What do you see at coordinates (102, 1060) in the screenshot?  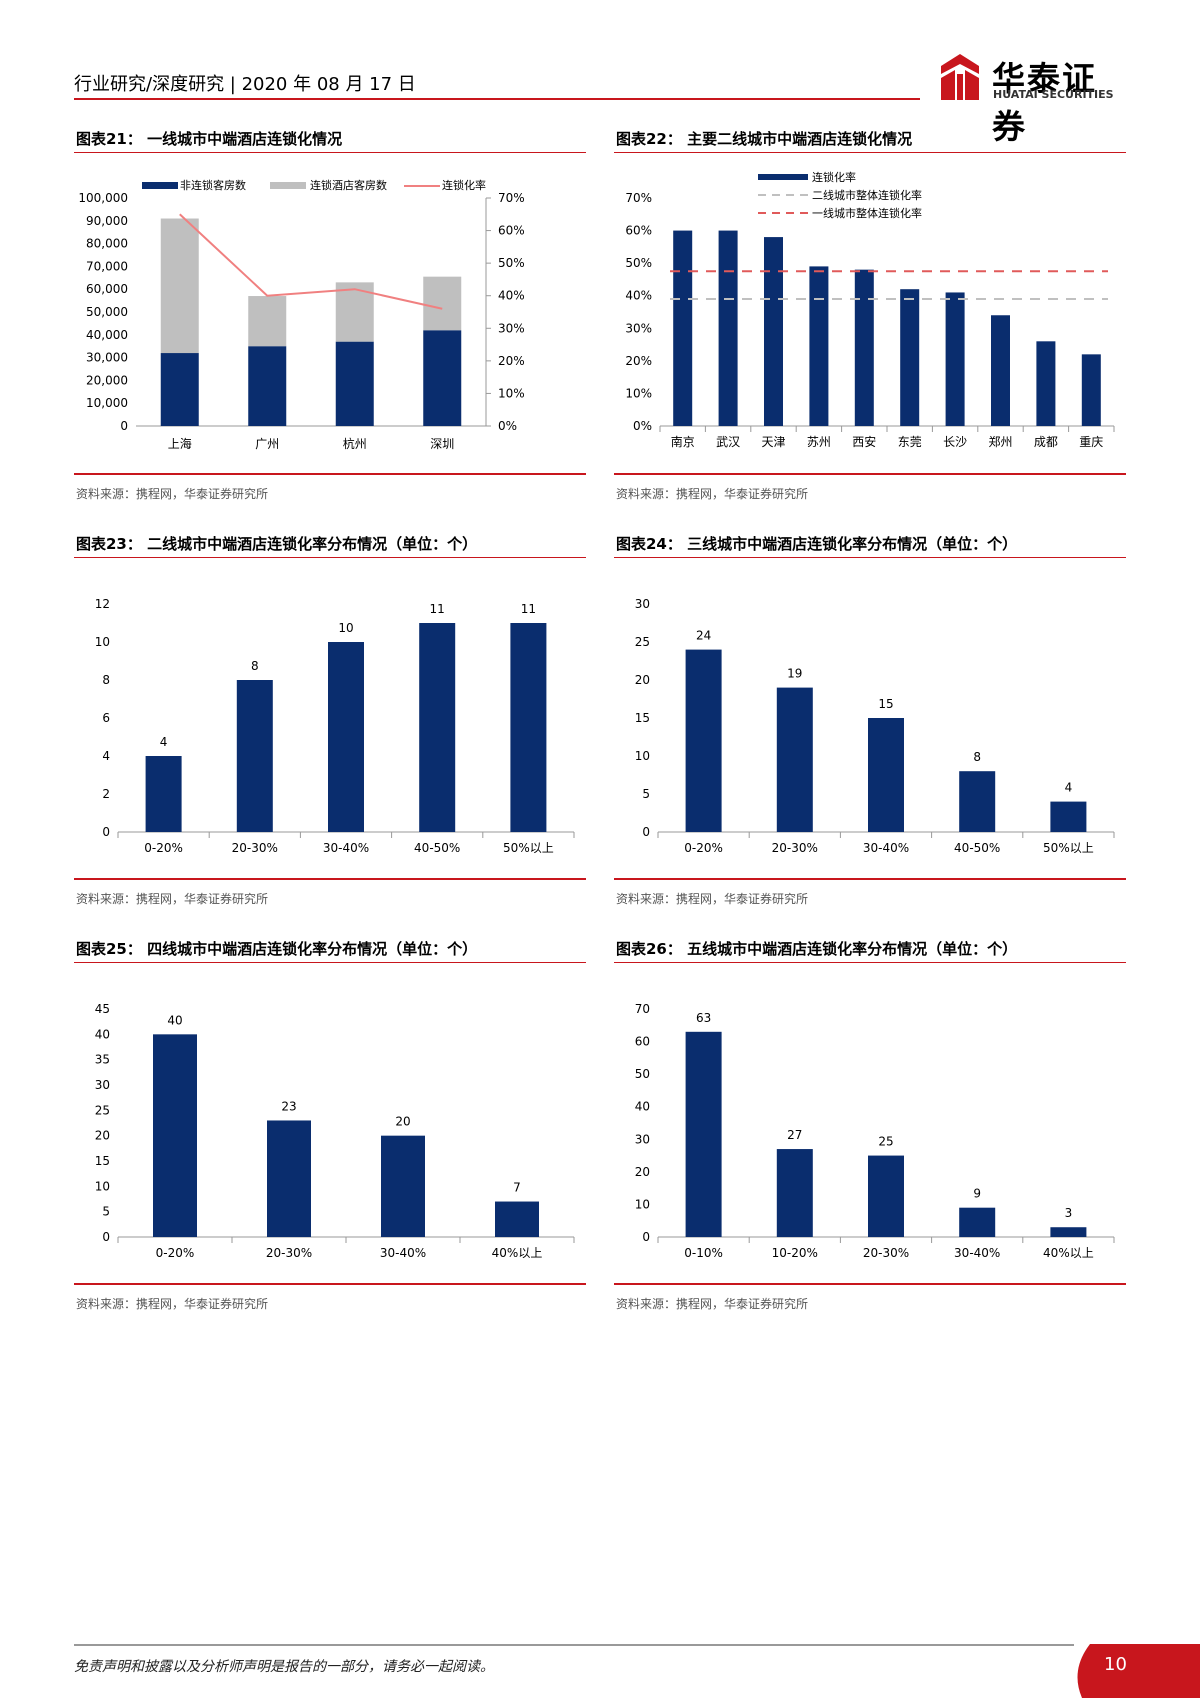 I see `y-tick-label: 35` at bounding box center [102, 1060].